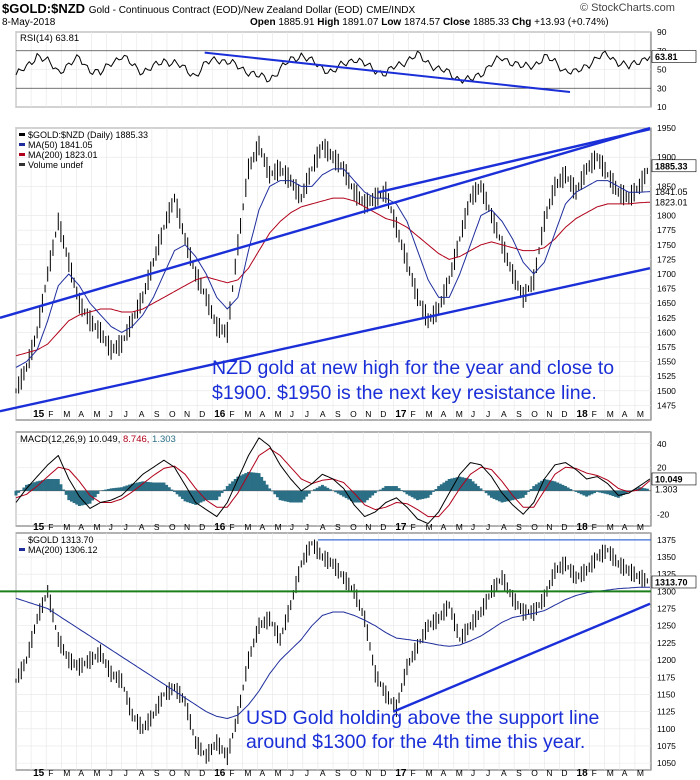  What do you see at coordinates (391, 22) in the screenshot?
I see `low-label: Low` at bounding box center [391, 22].